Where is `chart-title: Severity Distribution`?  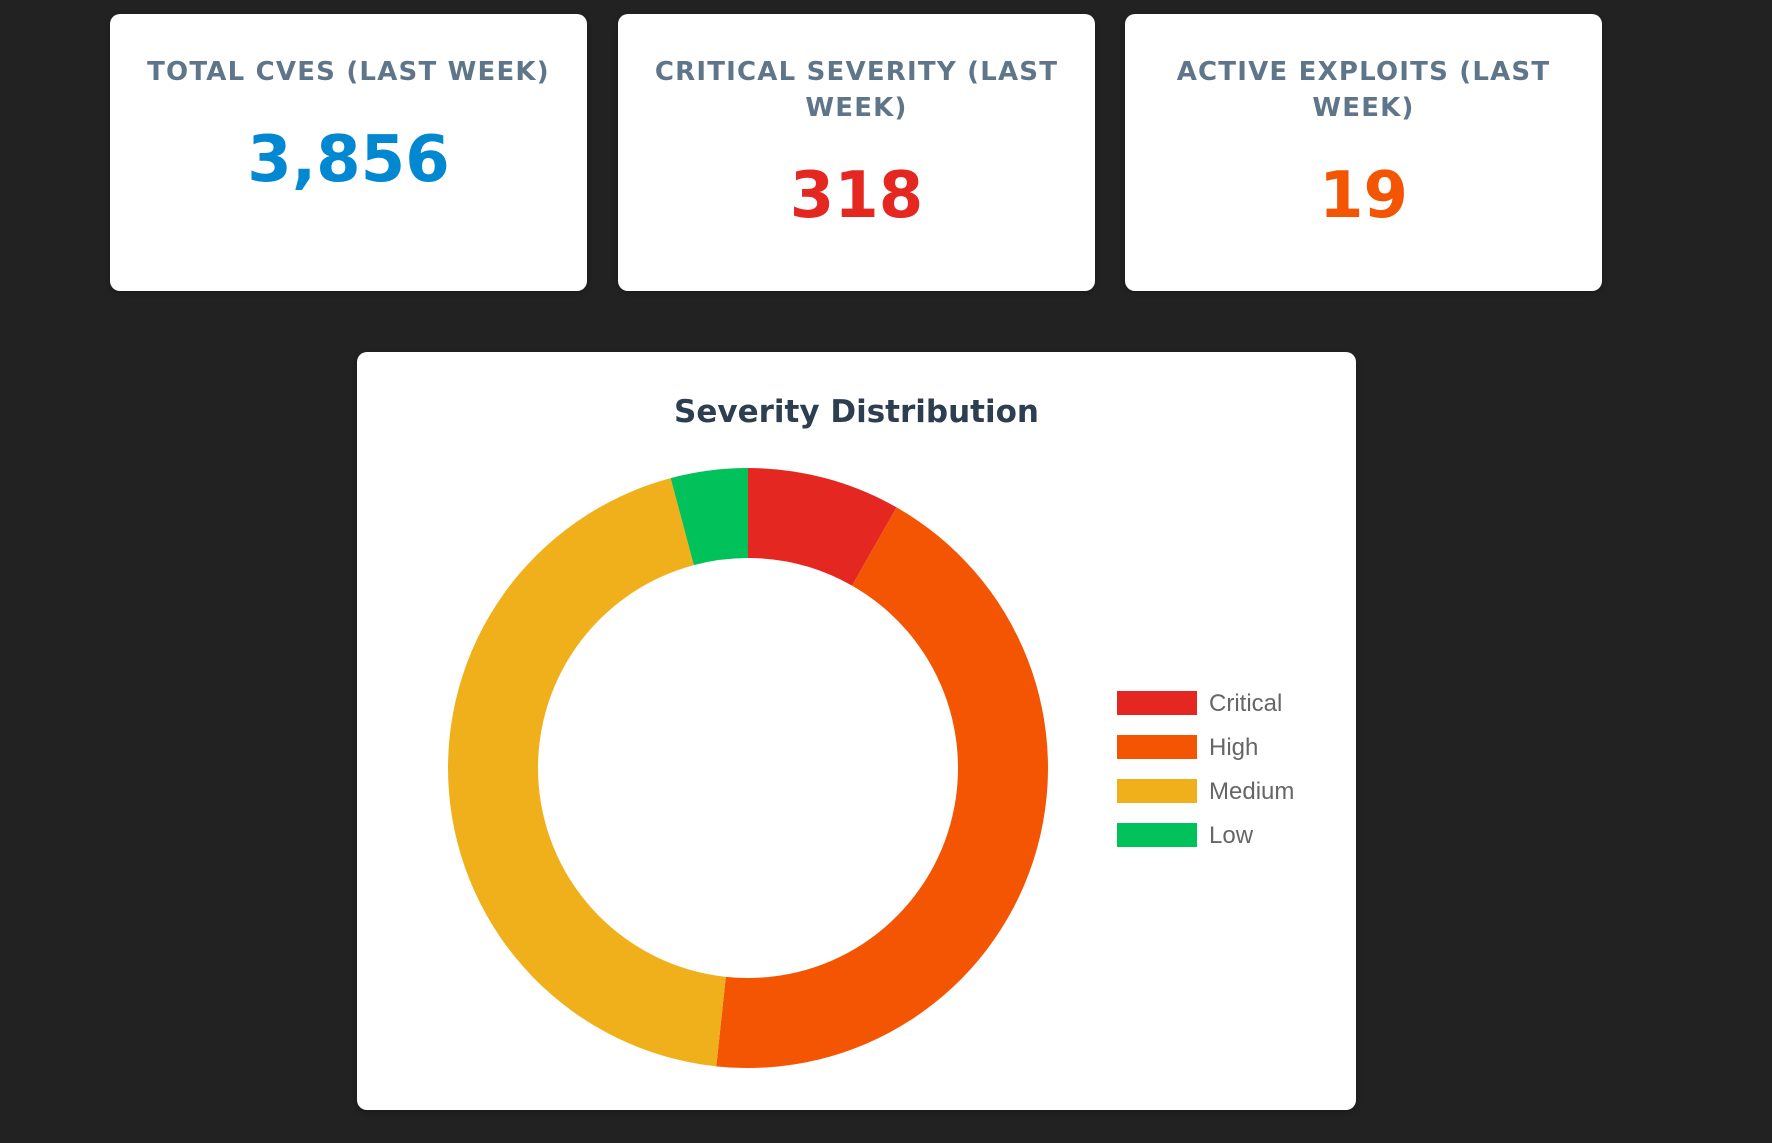
chart-title: Severity Distribution is located at coordinates (856, 412).